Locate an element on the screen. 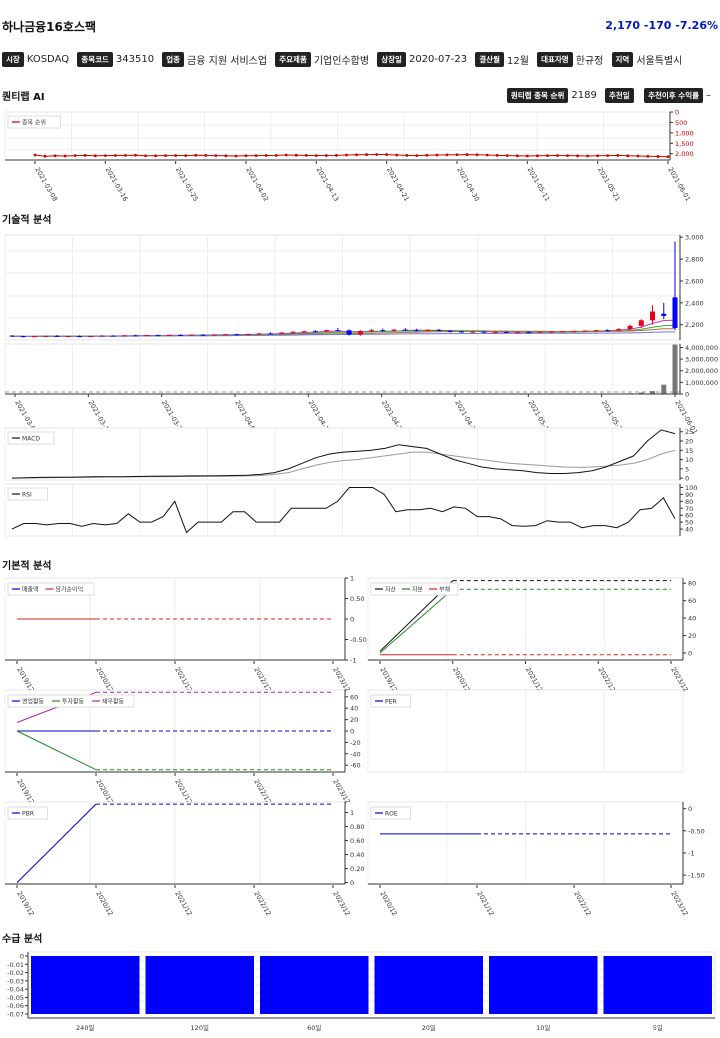 This screenshot has height=1038, width=720. y-tick-label: 1 is located at coordinates (352, 579).